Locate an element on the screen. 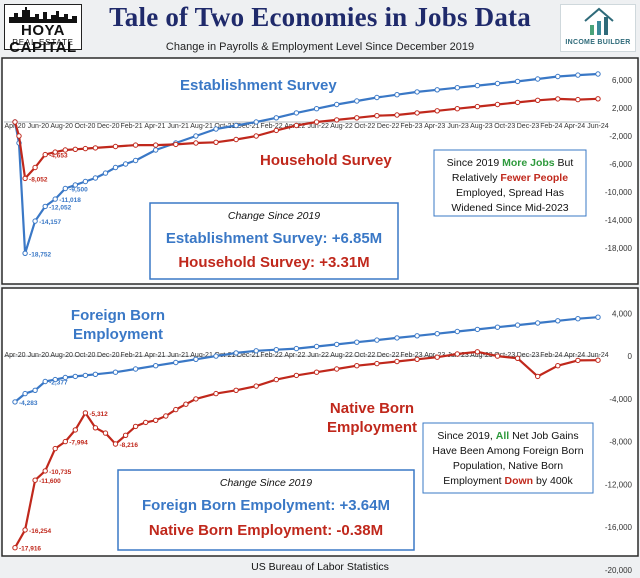 The width and height of the screenshot is (640, 578). top-series-0-data-label: -12,052 is located at coordinates (60, 207).